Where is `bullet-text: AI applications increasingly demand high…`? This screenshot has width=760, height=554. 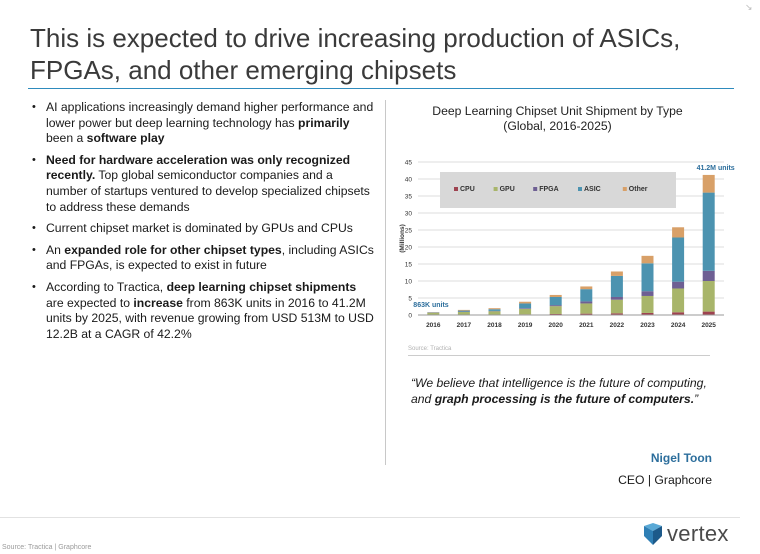
bullet-text: AI applications increasingly demand high… is located at coordinates (210, 115).